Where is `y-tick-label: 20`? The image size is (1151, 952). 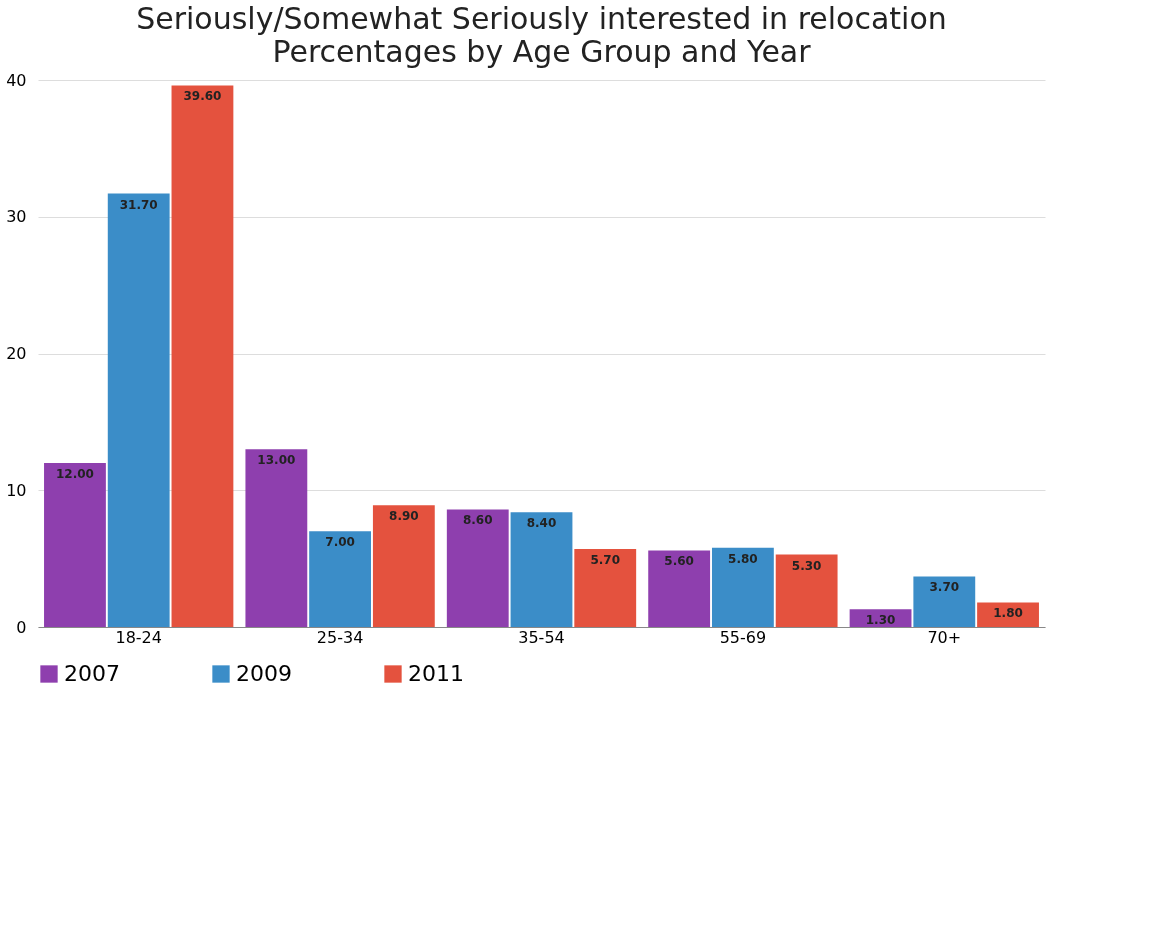 y-tick-label: 20 is located at coordinates (16, 353).